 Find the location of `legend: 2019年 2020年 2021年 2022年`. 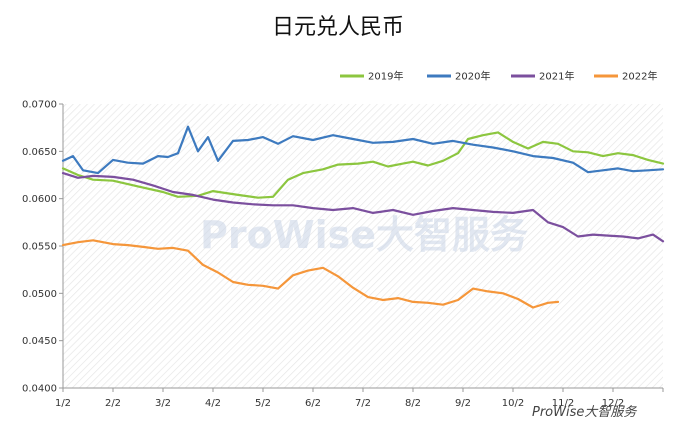

legend: 2019年 2020年 2021年 2022年 is located at coordinates (498, 76).